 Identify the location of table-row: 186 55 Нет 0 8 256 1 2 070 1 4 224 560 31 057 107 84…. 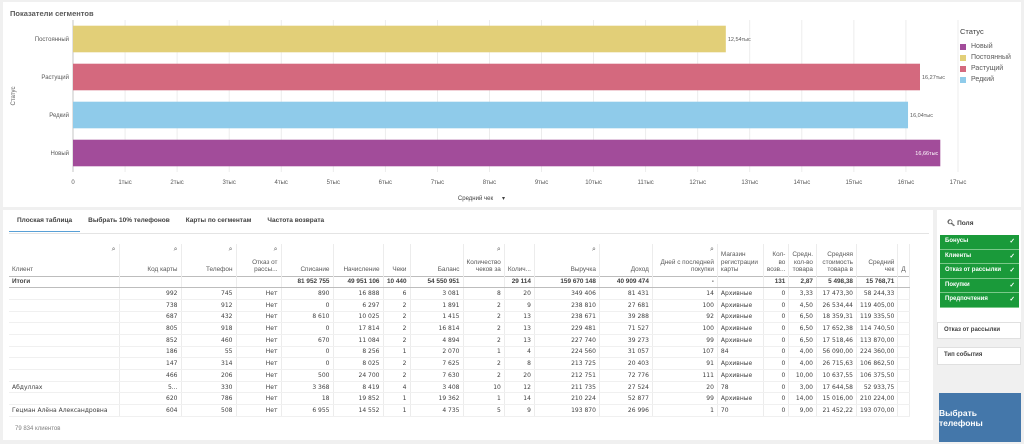
(459, 352).